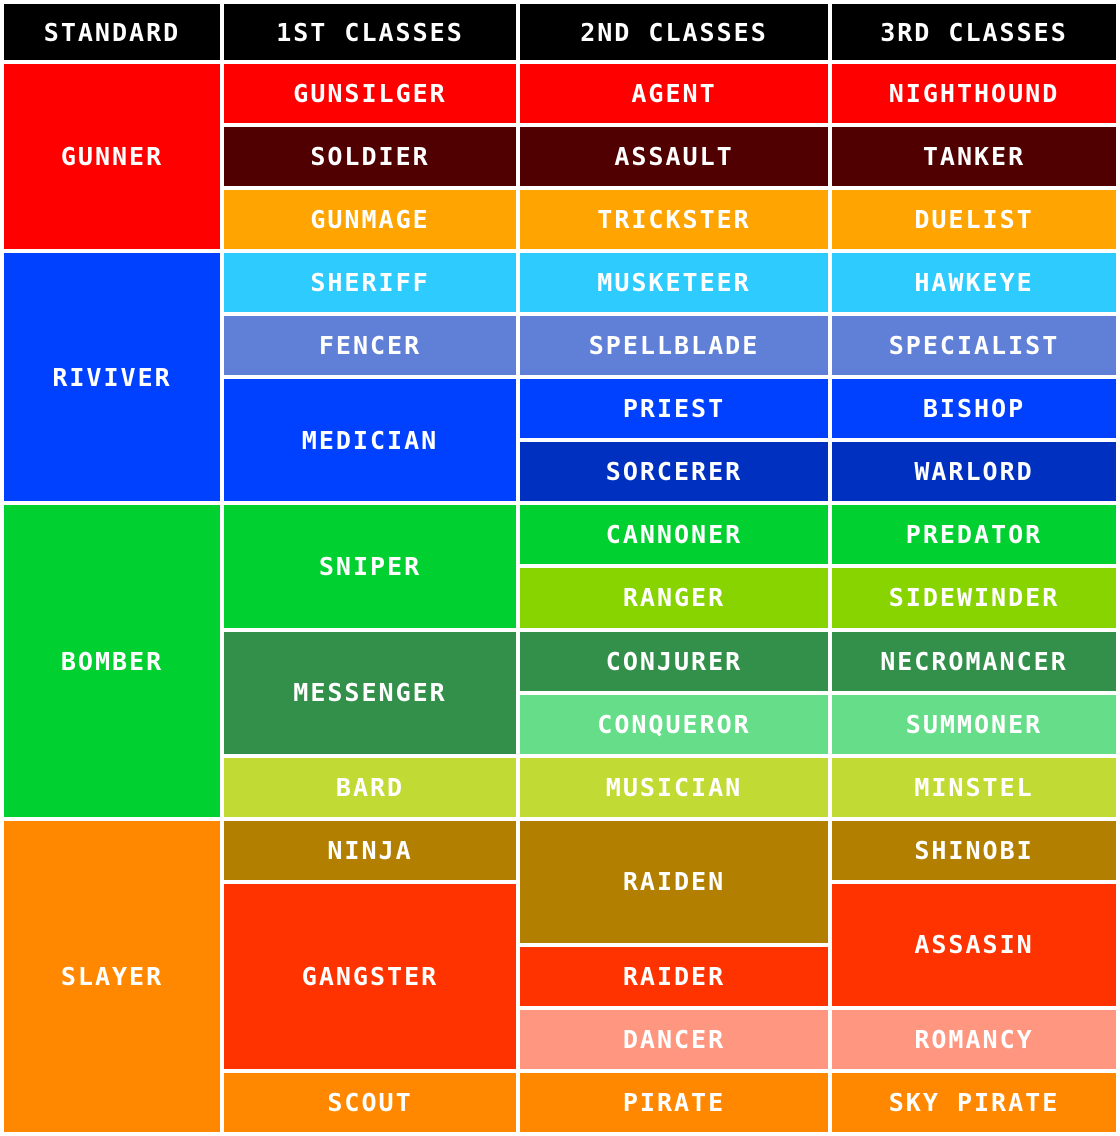 The image size is (1120, 1136). What do you see at coordinates (370, 1102) in the screenshot?
I see `class-scout: SCOUT` at bounding box center [370, 1102].